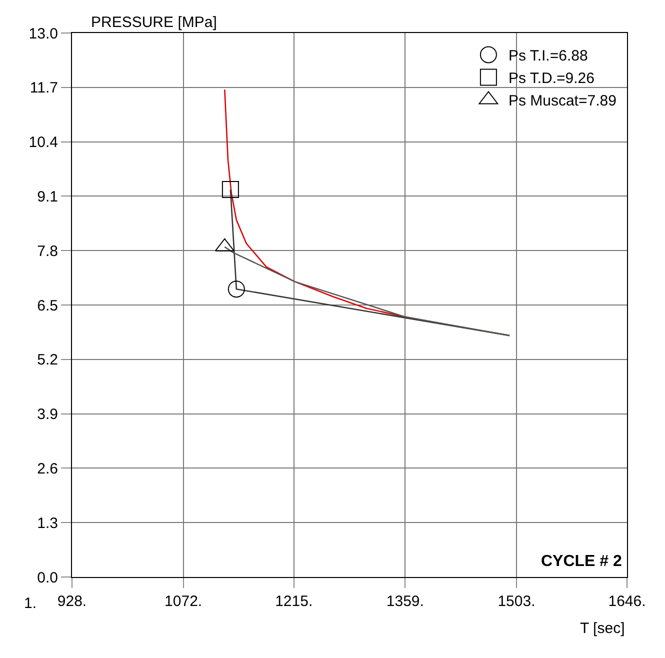  Describe the element at coordinates (47, 305) in the screenshot. I see `y-tick-label: 6.5` at that location.